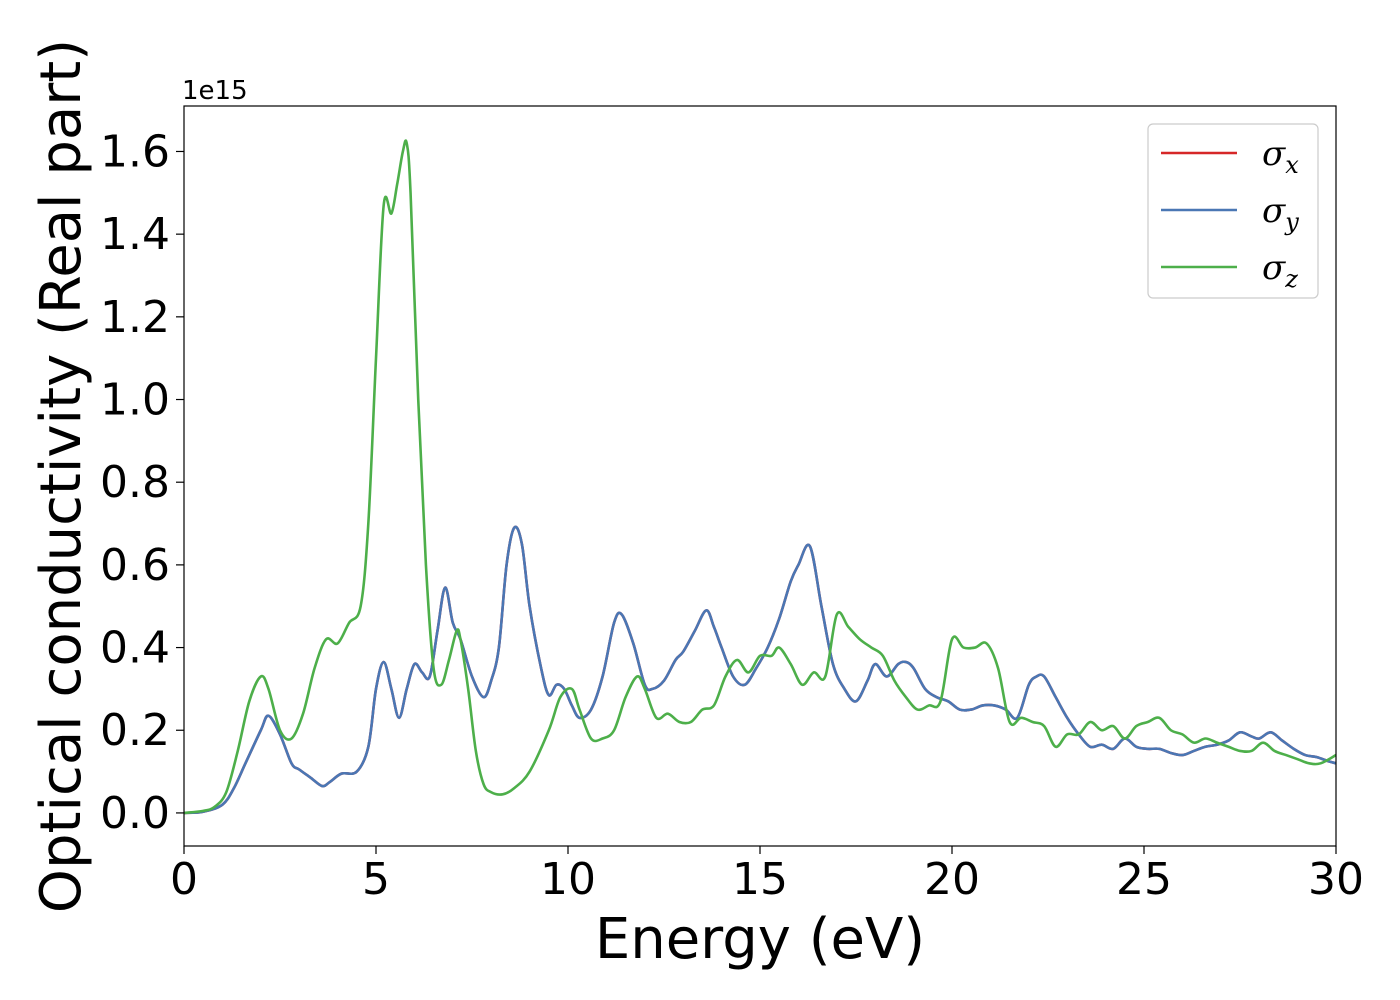 This screenshot has height=1000, width=1400. Describe the element at coordinates (215, 91) in the screenshot. I see `y-offset-label: 1e15` at that location.